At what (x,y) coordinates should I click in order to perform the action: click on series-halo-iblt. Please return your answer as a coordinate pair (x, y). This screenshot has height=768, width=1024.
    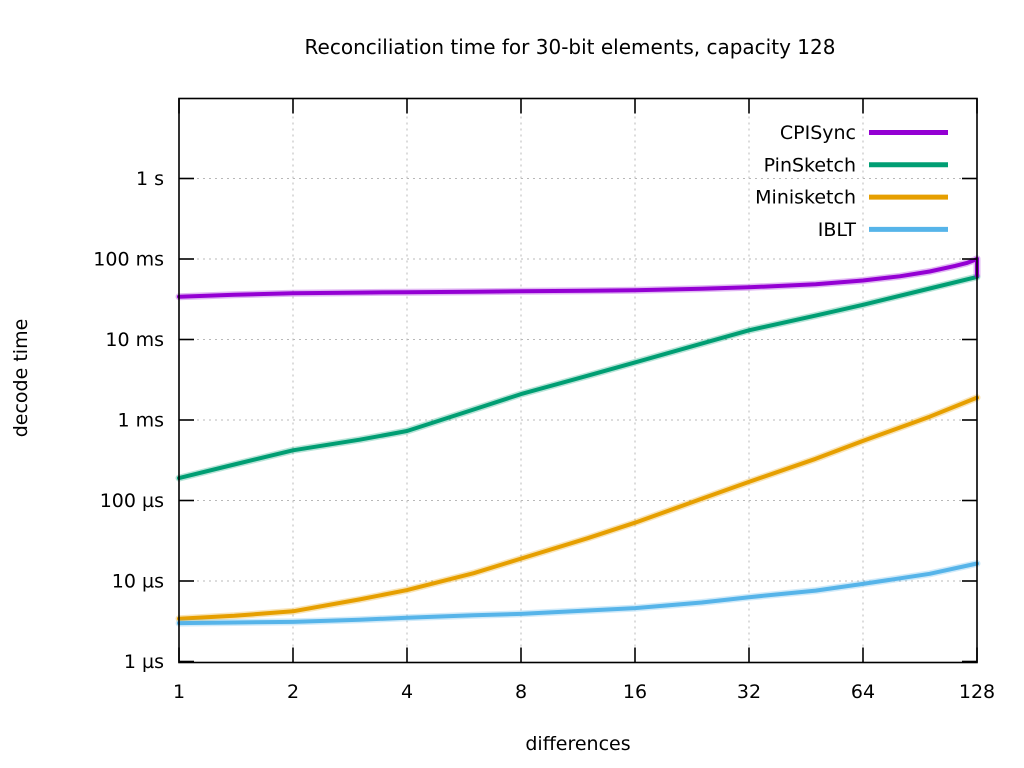
    Looking at the image, I should click on (578, 593).